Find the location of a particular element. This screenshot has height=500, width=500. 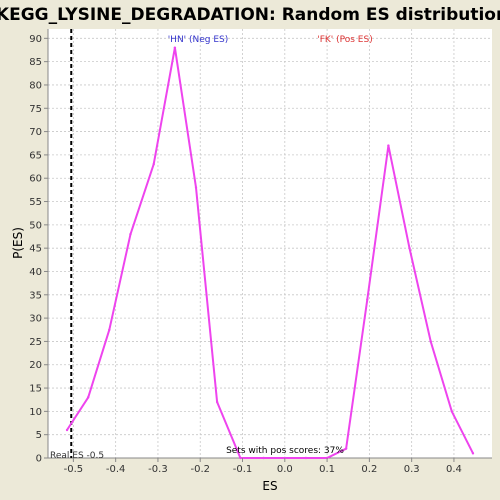

real-es-label: Real ES -0.5 is located at coordinates (77, 456).